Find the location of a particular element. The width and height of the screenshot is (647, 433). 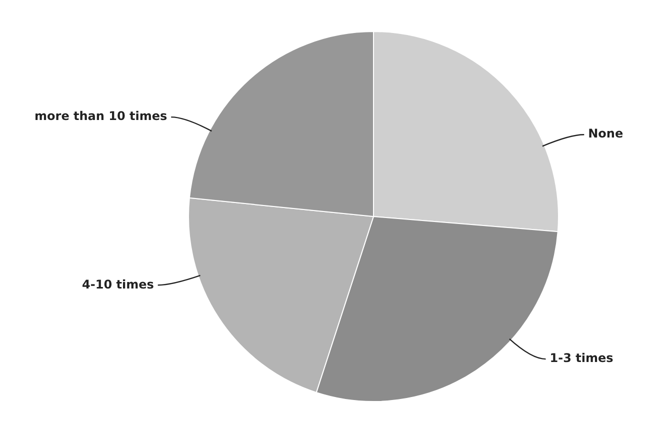

slice-label: more than 10 times is located at coordinates (101, 116).